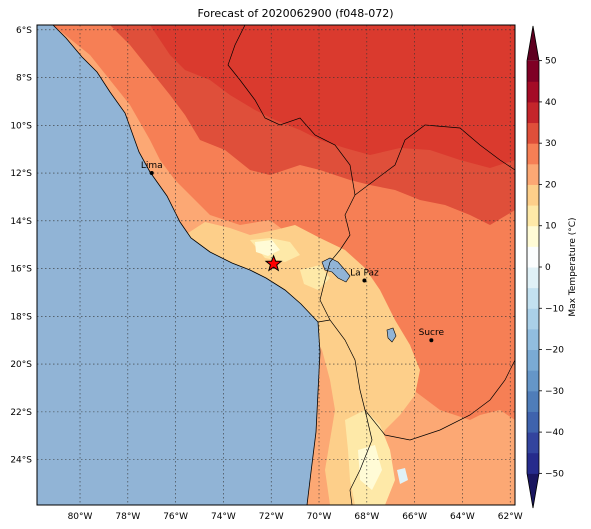  Describe the element at coordinates (414, 517) in the screenshot. I see `lon-tick-label: 66°W` at that location.